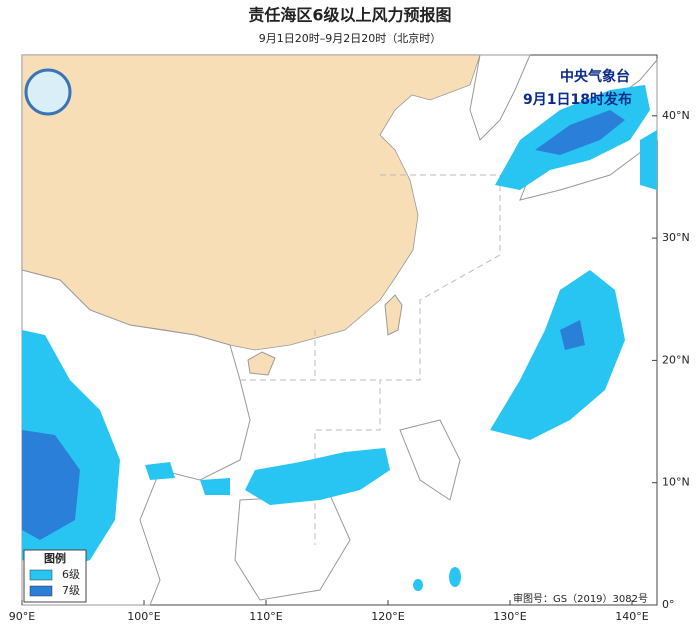 This screenshot has height=631, width=700. I want to click on y-tick-label: 10°N, so click(676, 482).